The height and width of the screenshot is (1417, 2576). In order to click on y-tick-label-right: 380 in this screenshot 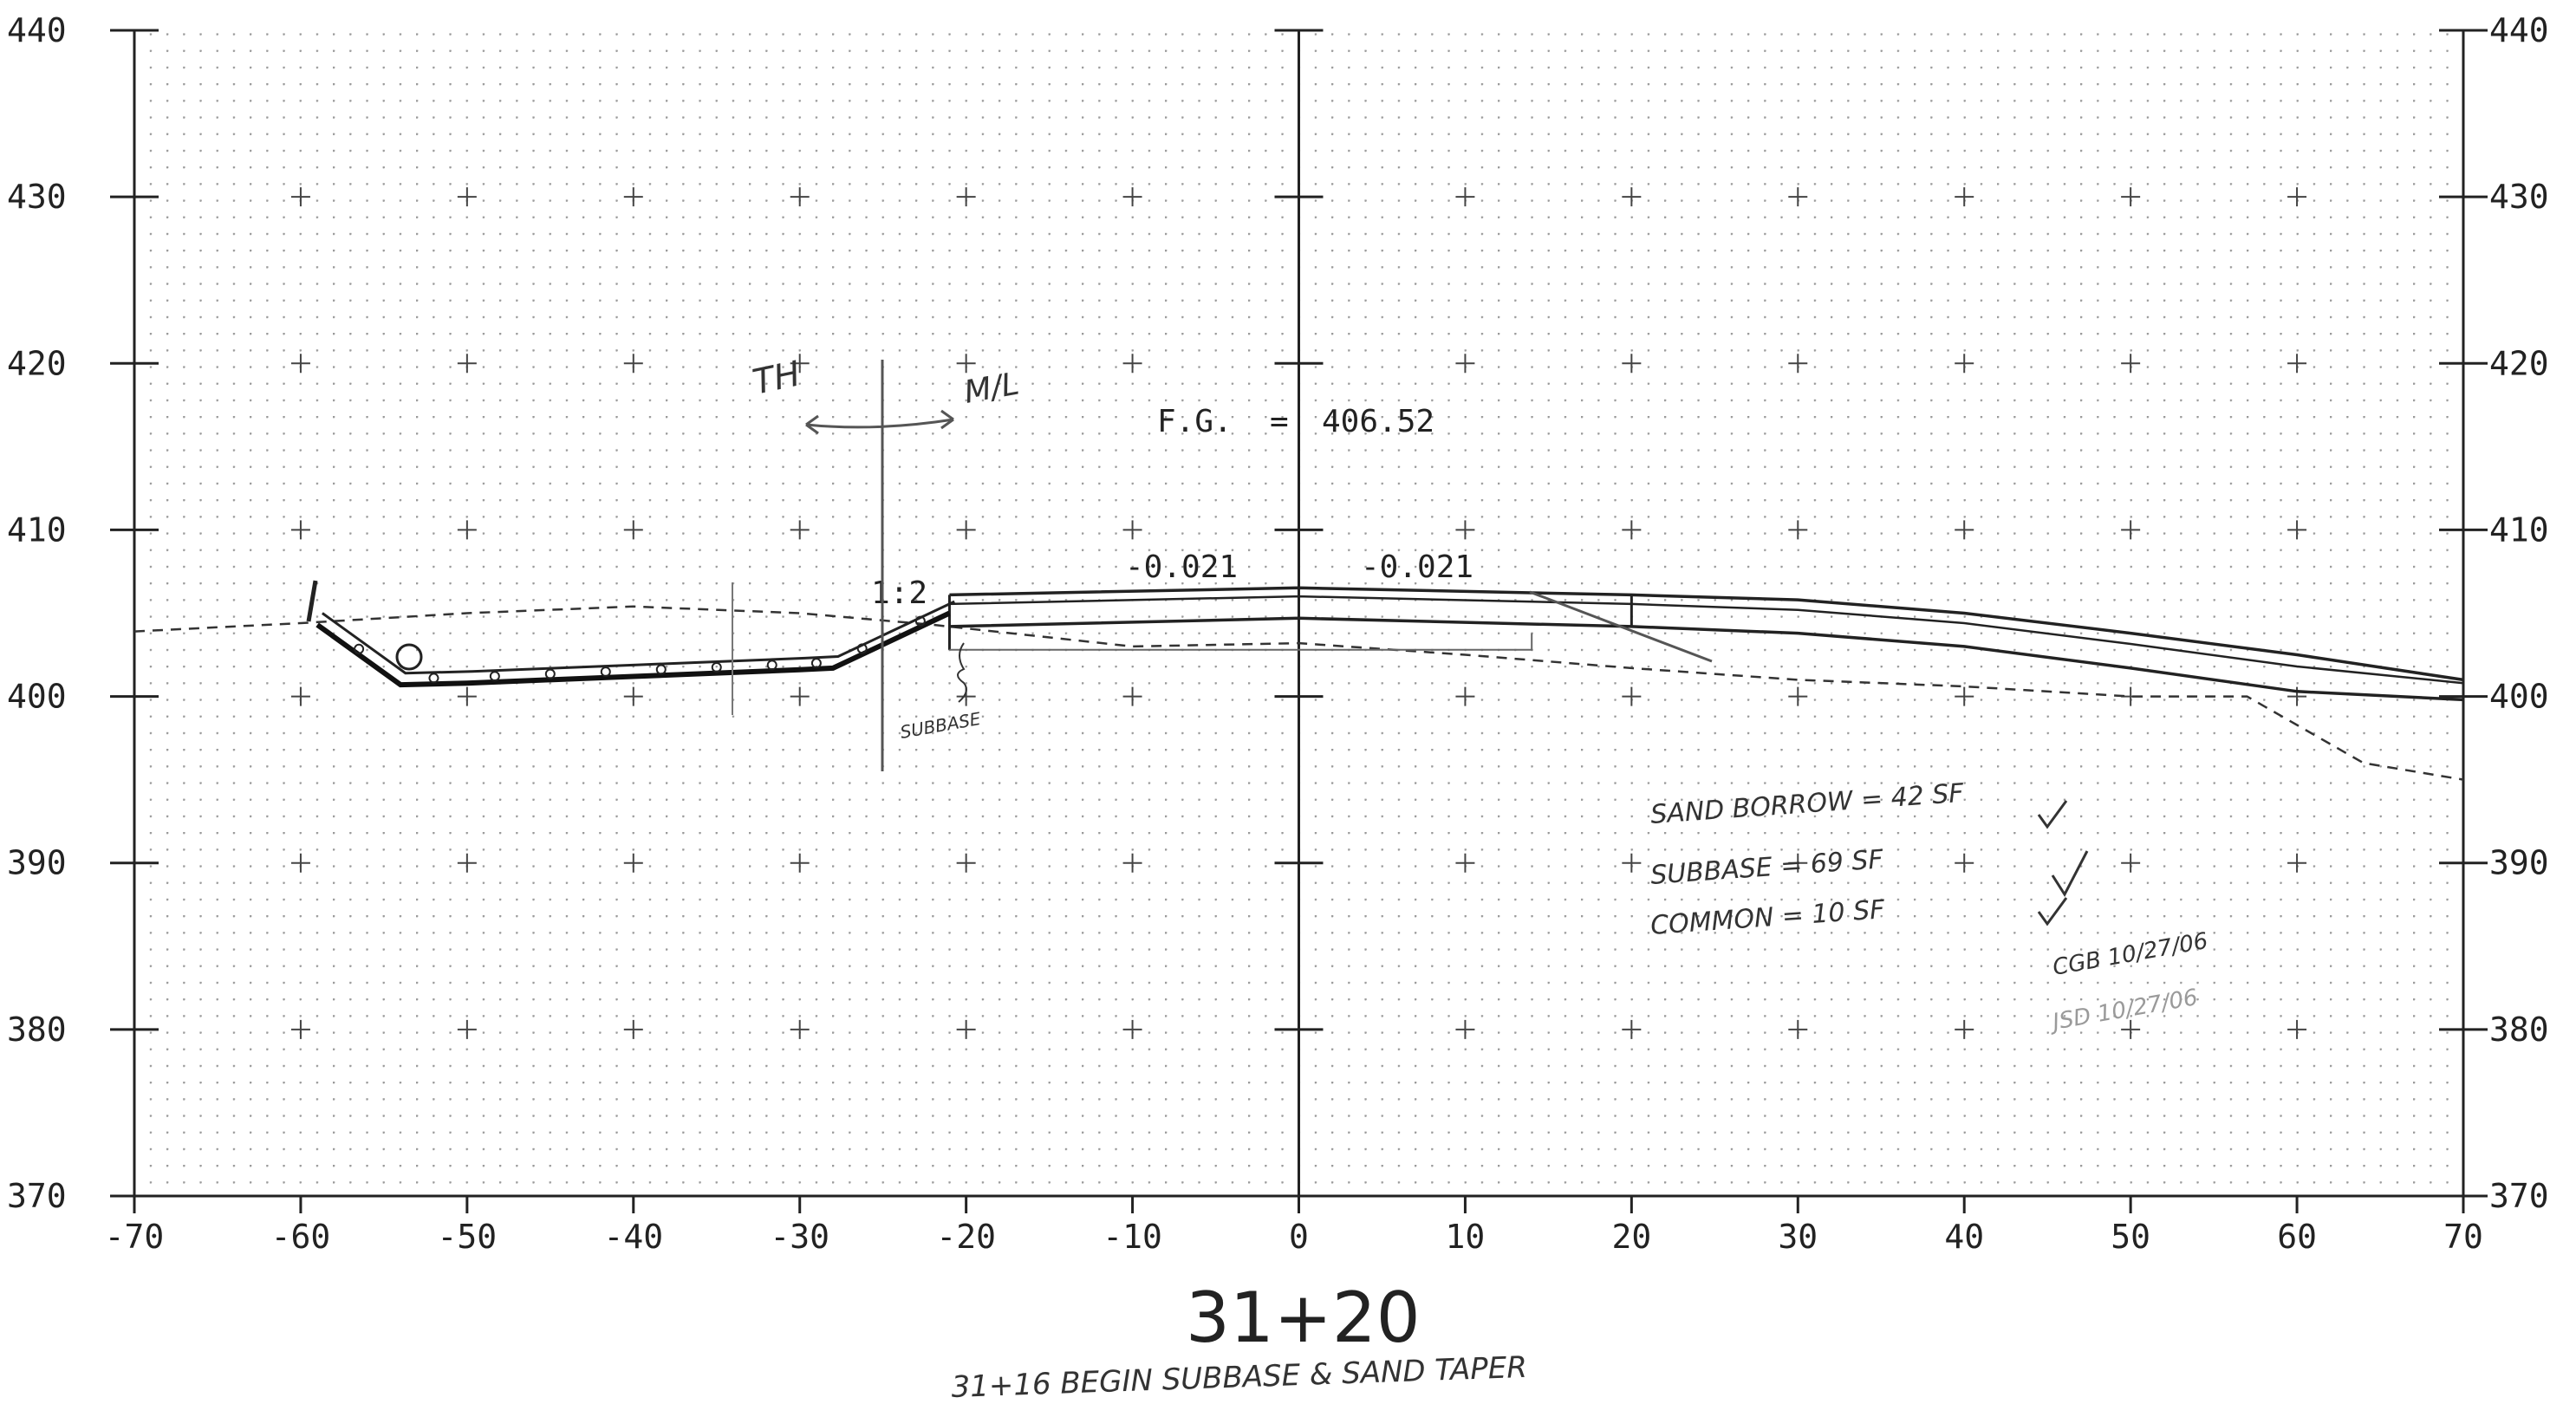, I will do `click(2519, 1030)`.